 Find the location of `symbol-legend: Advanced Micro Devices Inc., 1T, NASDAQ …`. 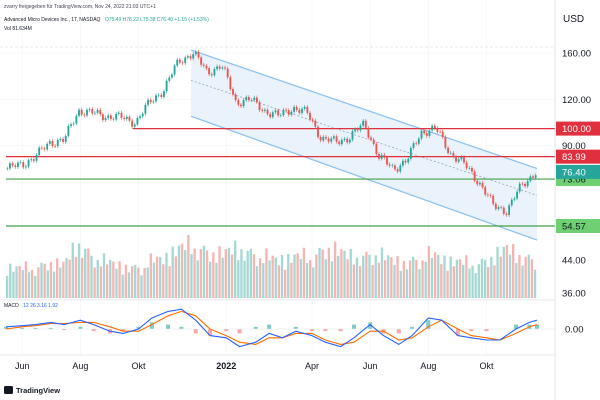

symbol-legend: Advanced Micro Devices Inc., 1T, NASDAQ … is located at coordinates (106, 20).